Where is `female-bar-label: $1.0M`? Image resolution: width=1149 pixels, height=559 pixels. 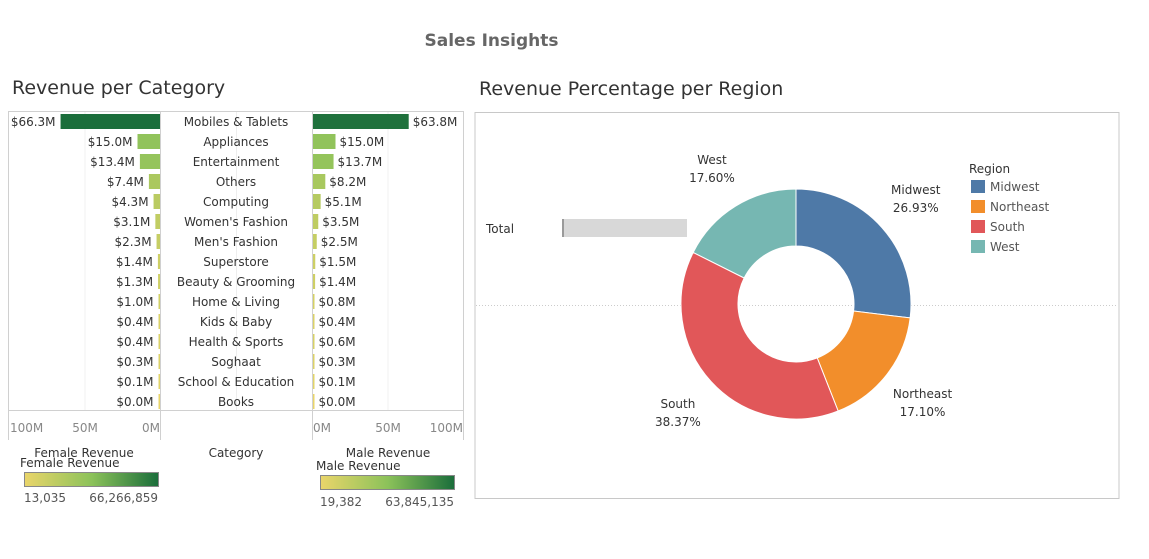 female-bar-label: $1.0M is located at coordinates (134, 302).